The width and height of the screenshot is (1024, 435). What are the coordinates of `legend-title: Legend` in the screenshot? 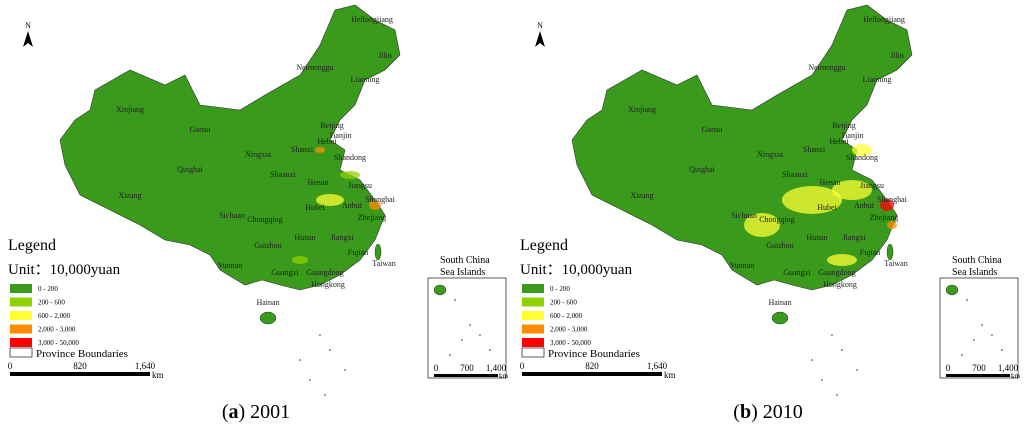 It's located at (544, 245).